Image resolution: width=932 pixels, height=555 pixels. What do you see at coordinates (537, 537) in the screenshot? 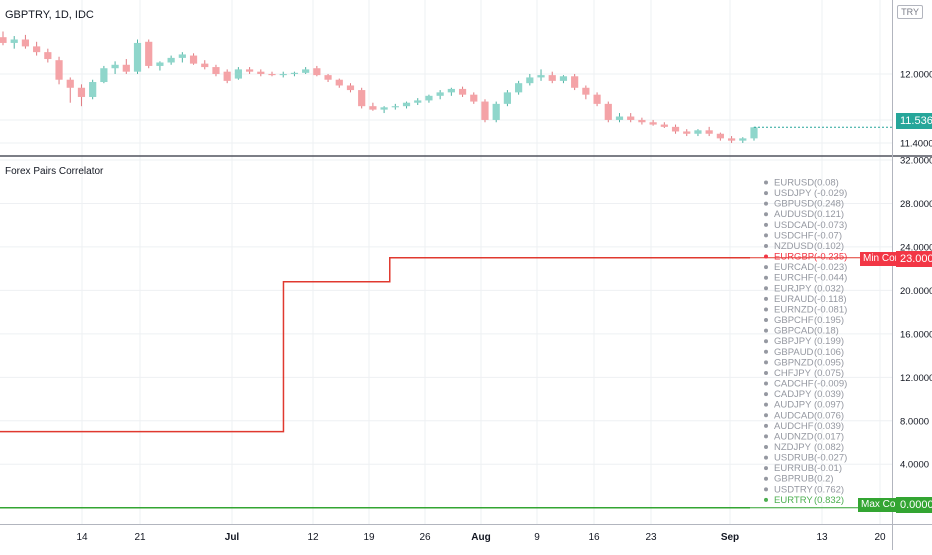
I see `x-tick-label: 9` at bounding box center [537, 537].